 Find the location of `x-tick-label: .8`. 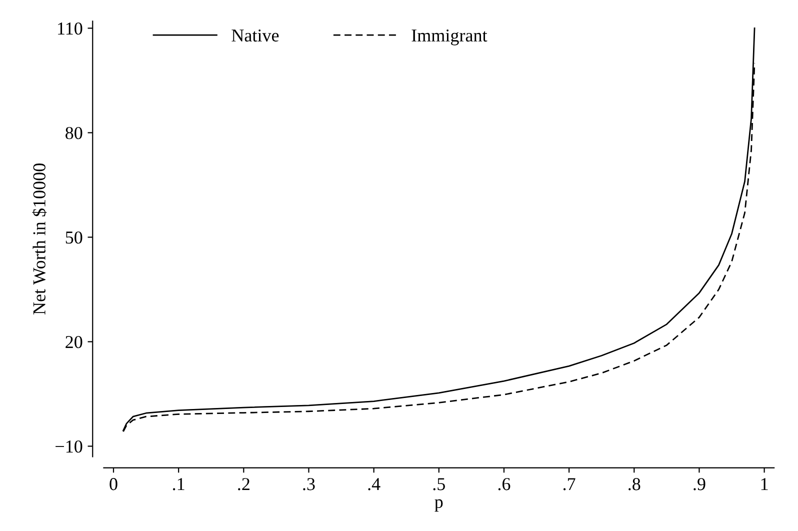

x-tick-label: .8 is located at coordinates (634, 484).